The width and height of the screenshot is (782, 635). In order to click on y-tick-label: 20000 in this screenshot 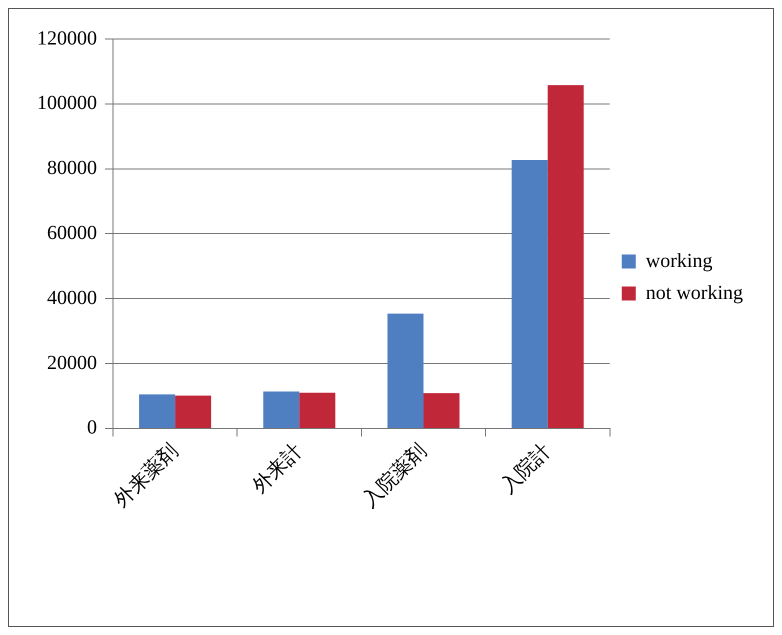, I will do `click(72, 363)`.